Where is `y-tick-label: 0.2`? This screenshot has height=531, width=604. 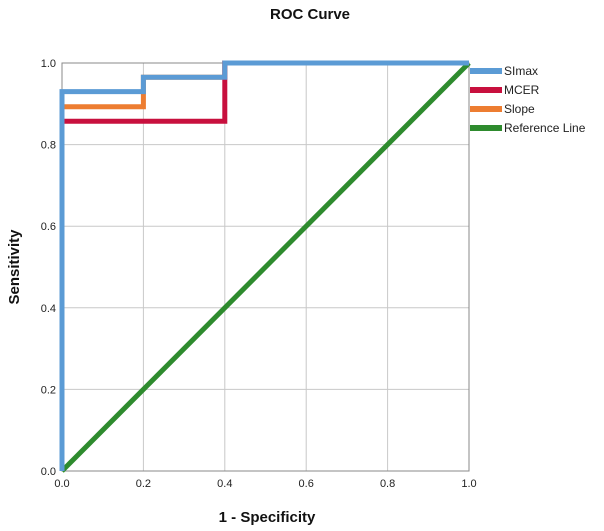
y-tick-label: 0.2 is located at coordinates (48, 390).